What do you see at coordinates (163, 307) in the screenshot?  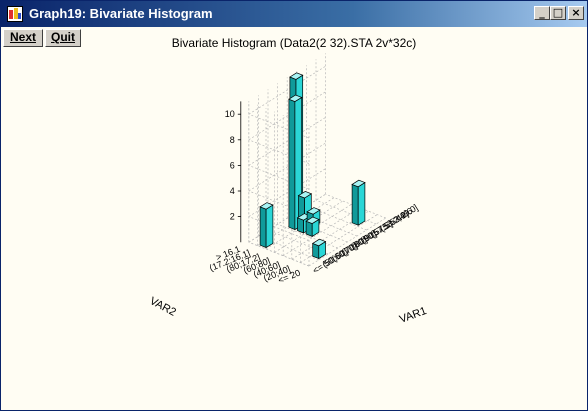 I see `var2-axis-title: VAR2` at bounding box center [163, 307].